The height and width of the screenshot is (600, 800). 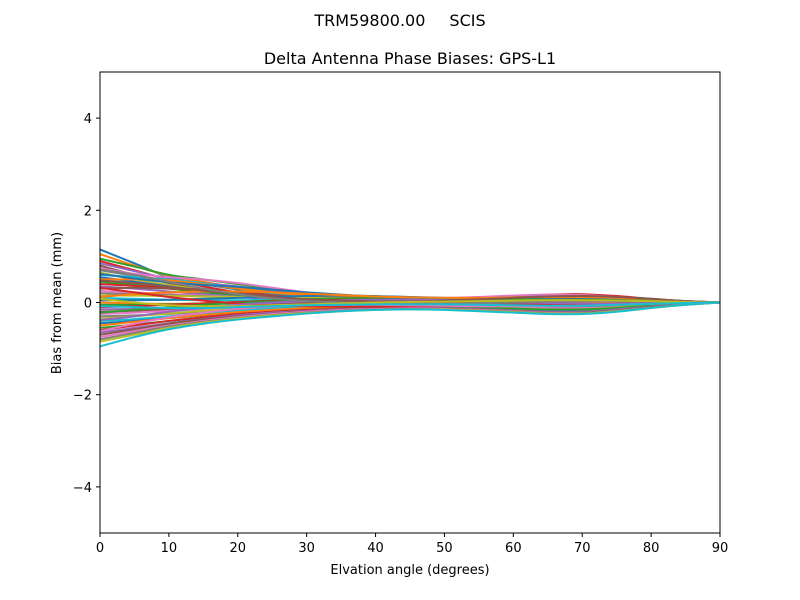 I want to click on suptitle-station: SCIS, so click(x=467, y=20).